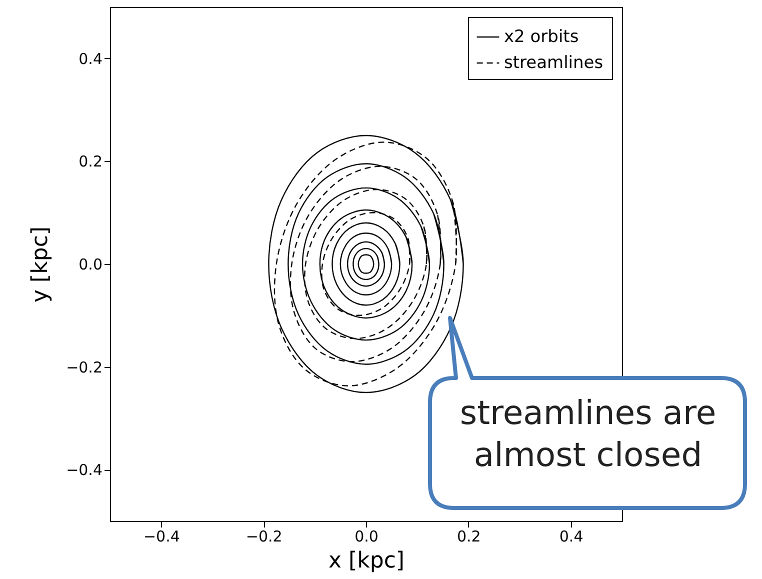 The image size is (762, 579). What do you see at coordinates (161, 537) in the screenshot?
I see `x-tick-label: −0.4` at bounding box center [161, 537].